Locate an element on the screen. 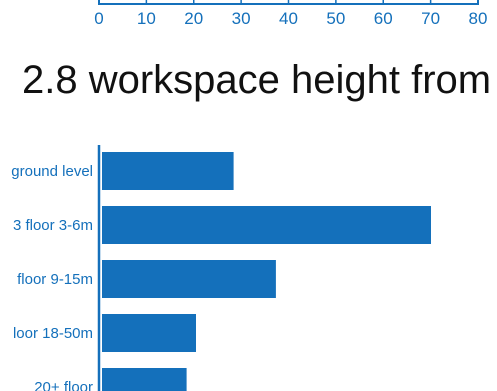  top-axis-tick-label: 60 is located at coordinates (383, 18).